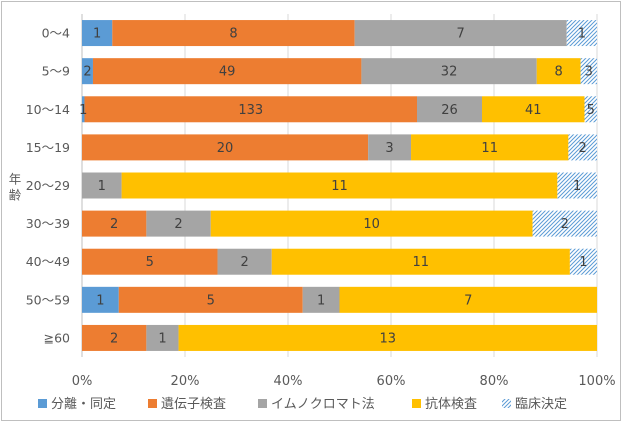 Image resolution: width=623 pixels, height=423 pixels. Describe the element at coordinates (541, 404) in the screenshot. I see `legend-label: 臨床決定` at that location.